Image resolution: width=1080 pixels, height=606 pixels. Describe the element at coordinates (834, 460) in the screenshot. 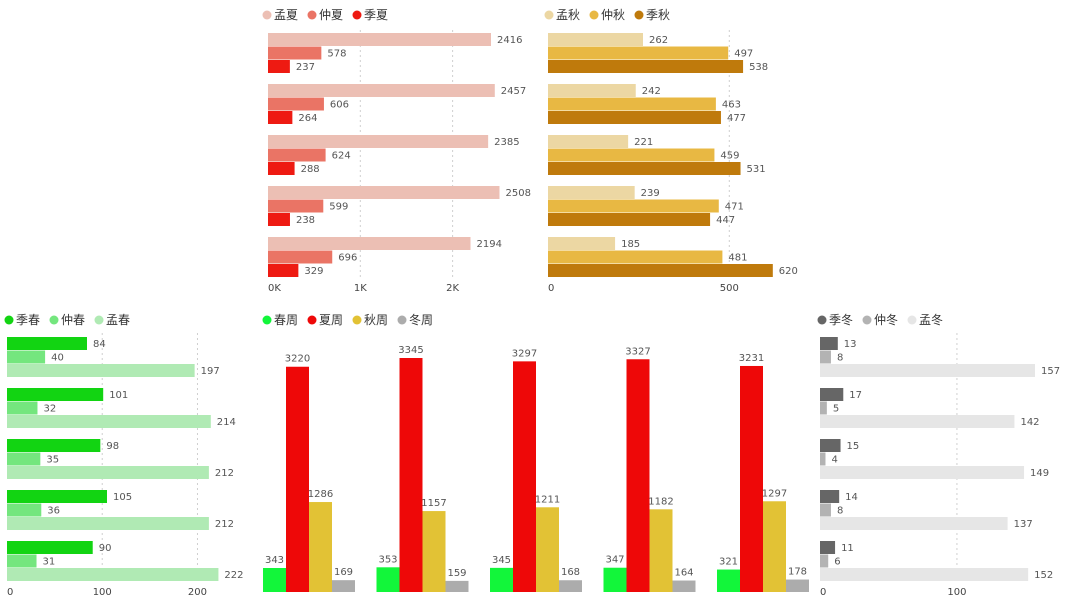

I see `data-label: 4` at that location.